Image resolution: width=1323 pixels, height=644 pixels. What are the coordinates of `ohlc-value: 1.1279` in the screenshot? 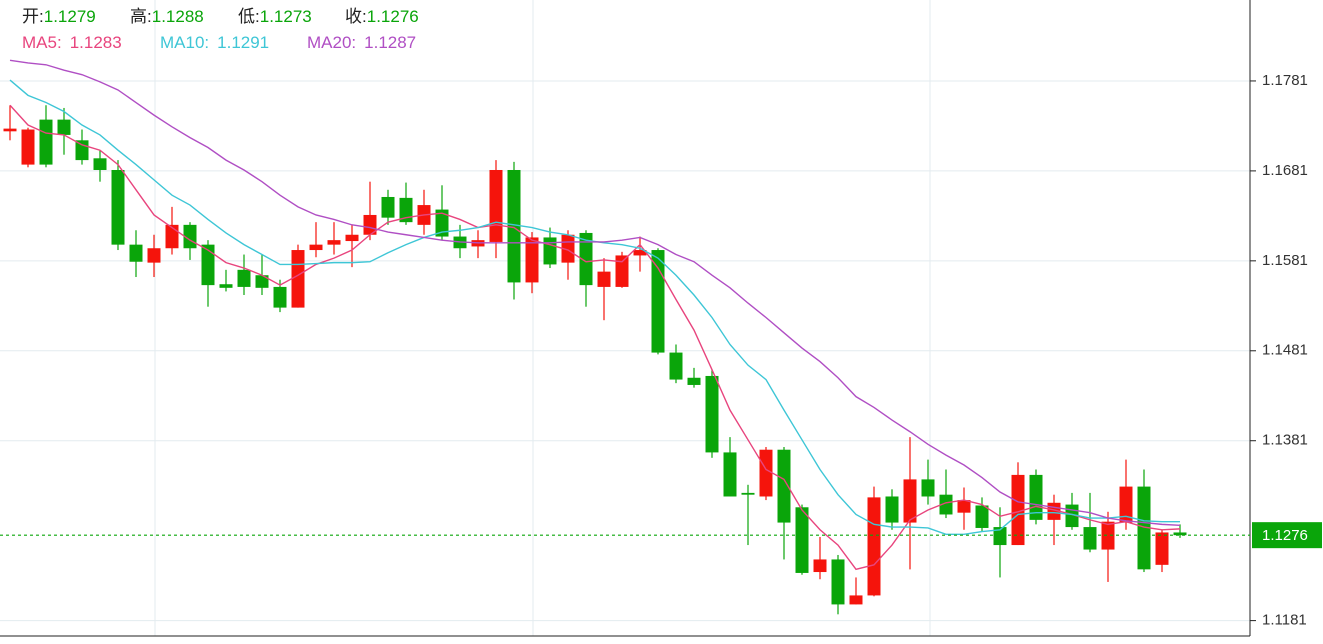 It's located at (70, 16).